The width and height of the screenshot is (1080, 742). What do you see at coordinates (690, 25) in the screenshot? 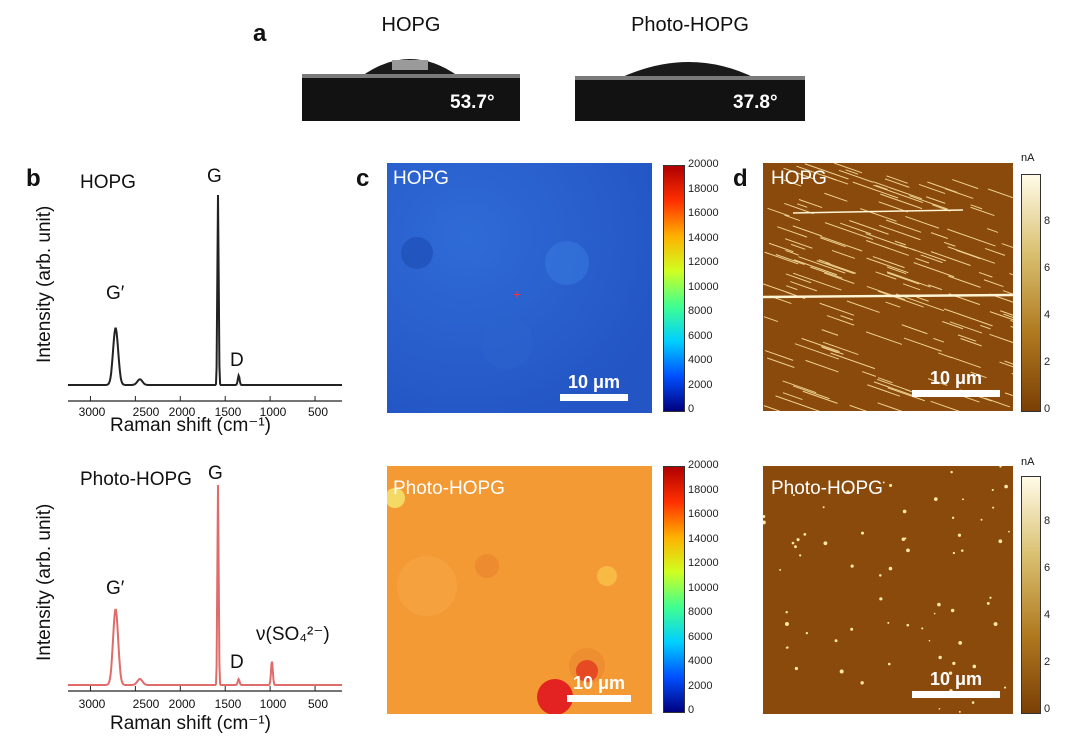
I see `drop-label-photo-hopg: Photo-HOPG` at bounding box center [690, 25].